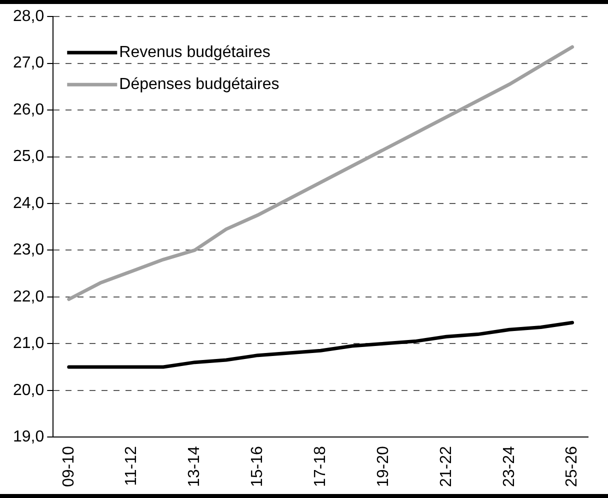 The width and height of the screenshot is (608, 498). Describe the element at coordinates (509, 466) in the screenshot. I see `x-tick-label: 23-24` at that location.